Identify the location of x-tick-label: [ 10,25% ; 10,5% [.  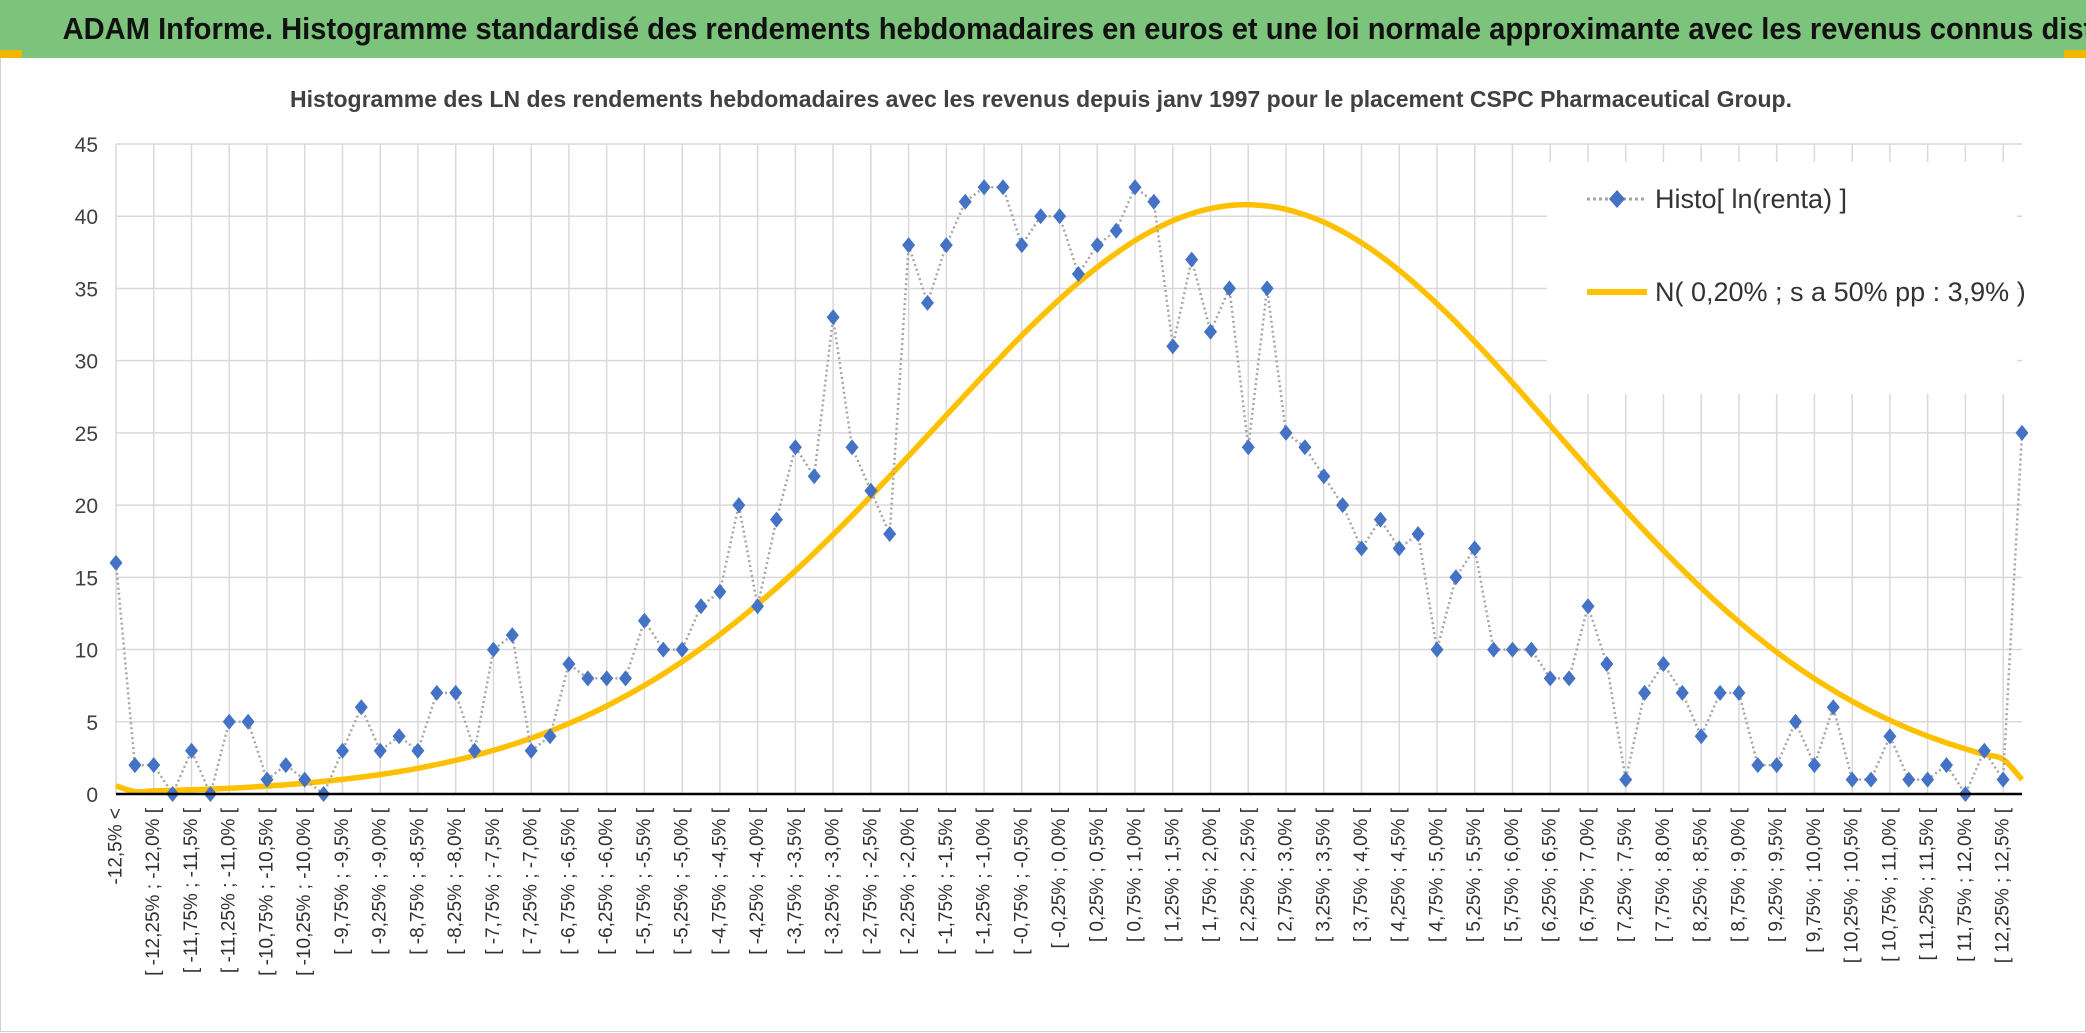
(1852, 885).